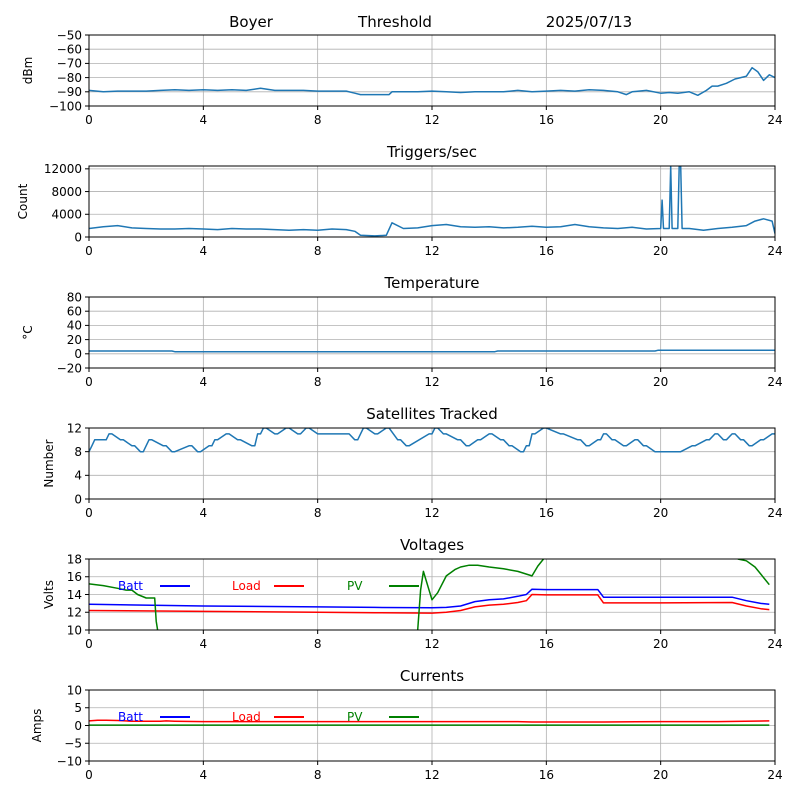 This screenshot has height=800, width=800. I want to click on legend-label-load: Load, so click(246, 717).